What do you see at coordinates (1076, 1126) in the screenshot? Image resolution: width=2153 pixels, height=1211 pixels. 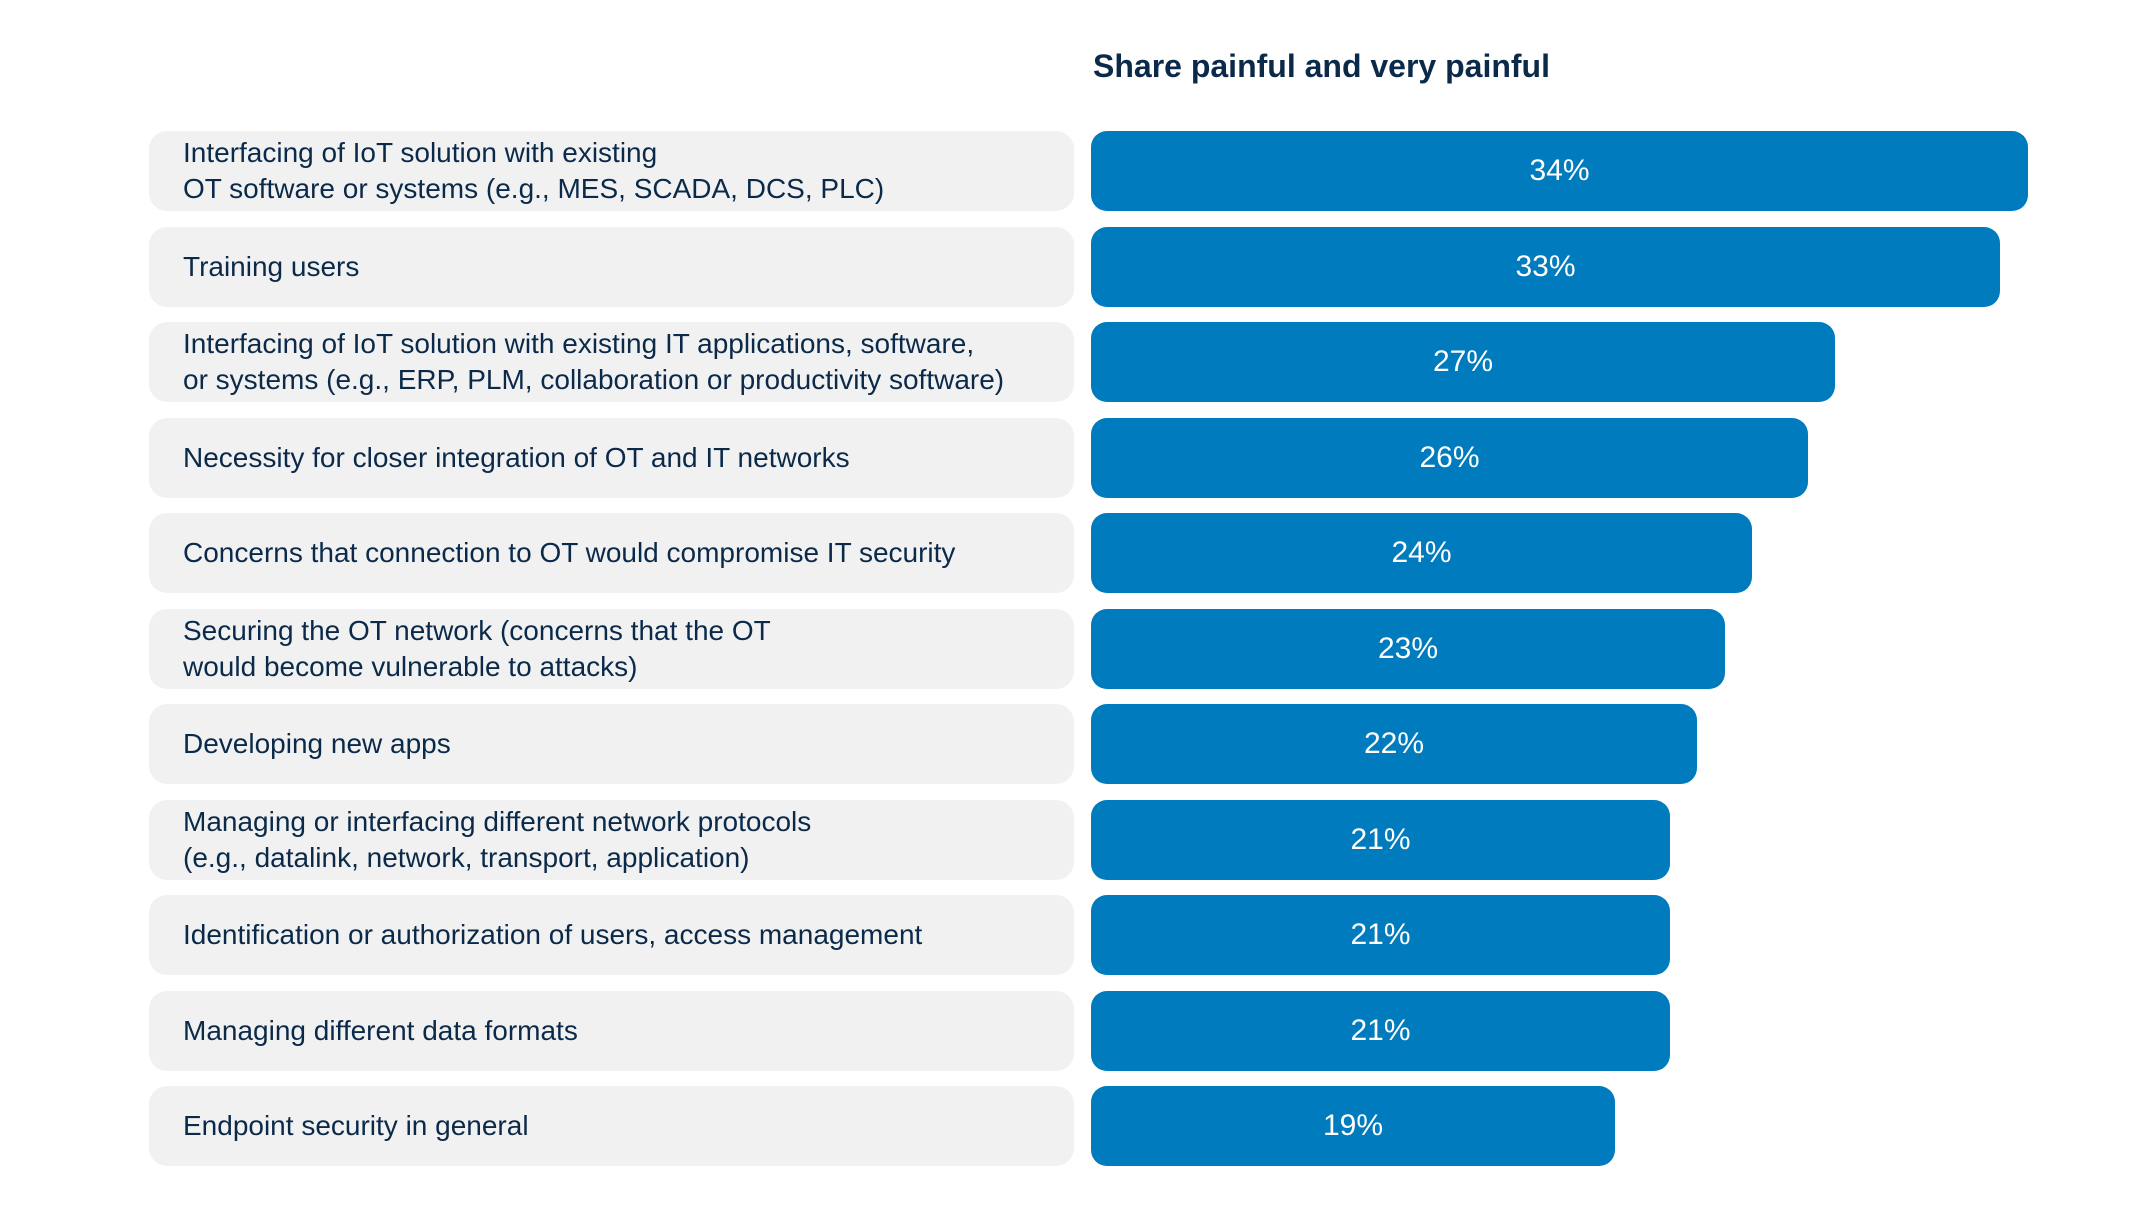 I see `chart-row: Endpoint security in general 19%` at bounding box center [1076, 1126].